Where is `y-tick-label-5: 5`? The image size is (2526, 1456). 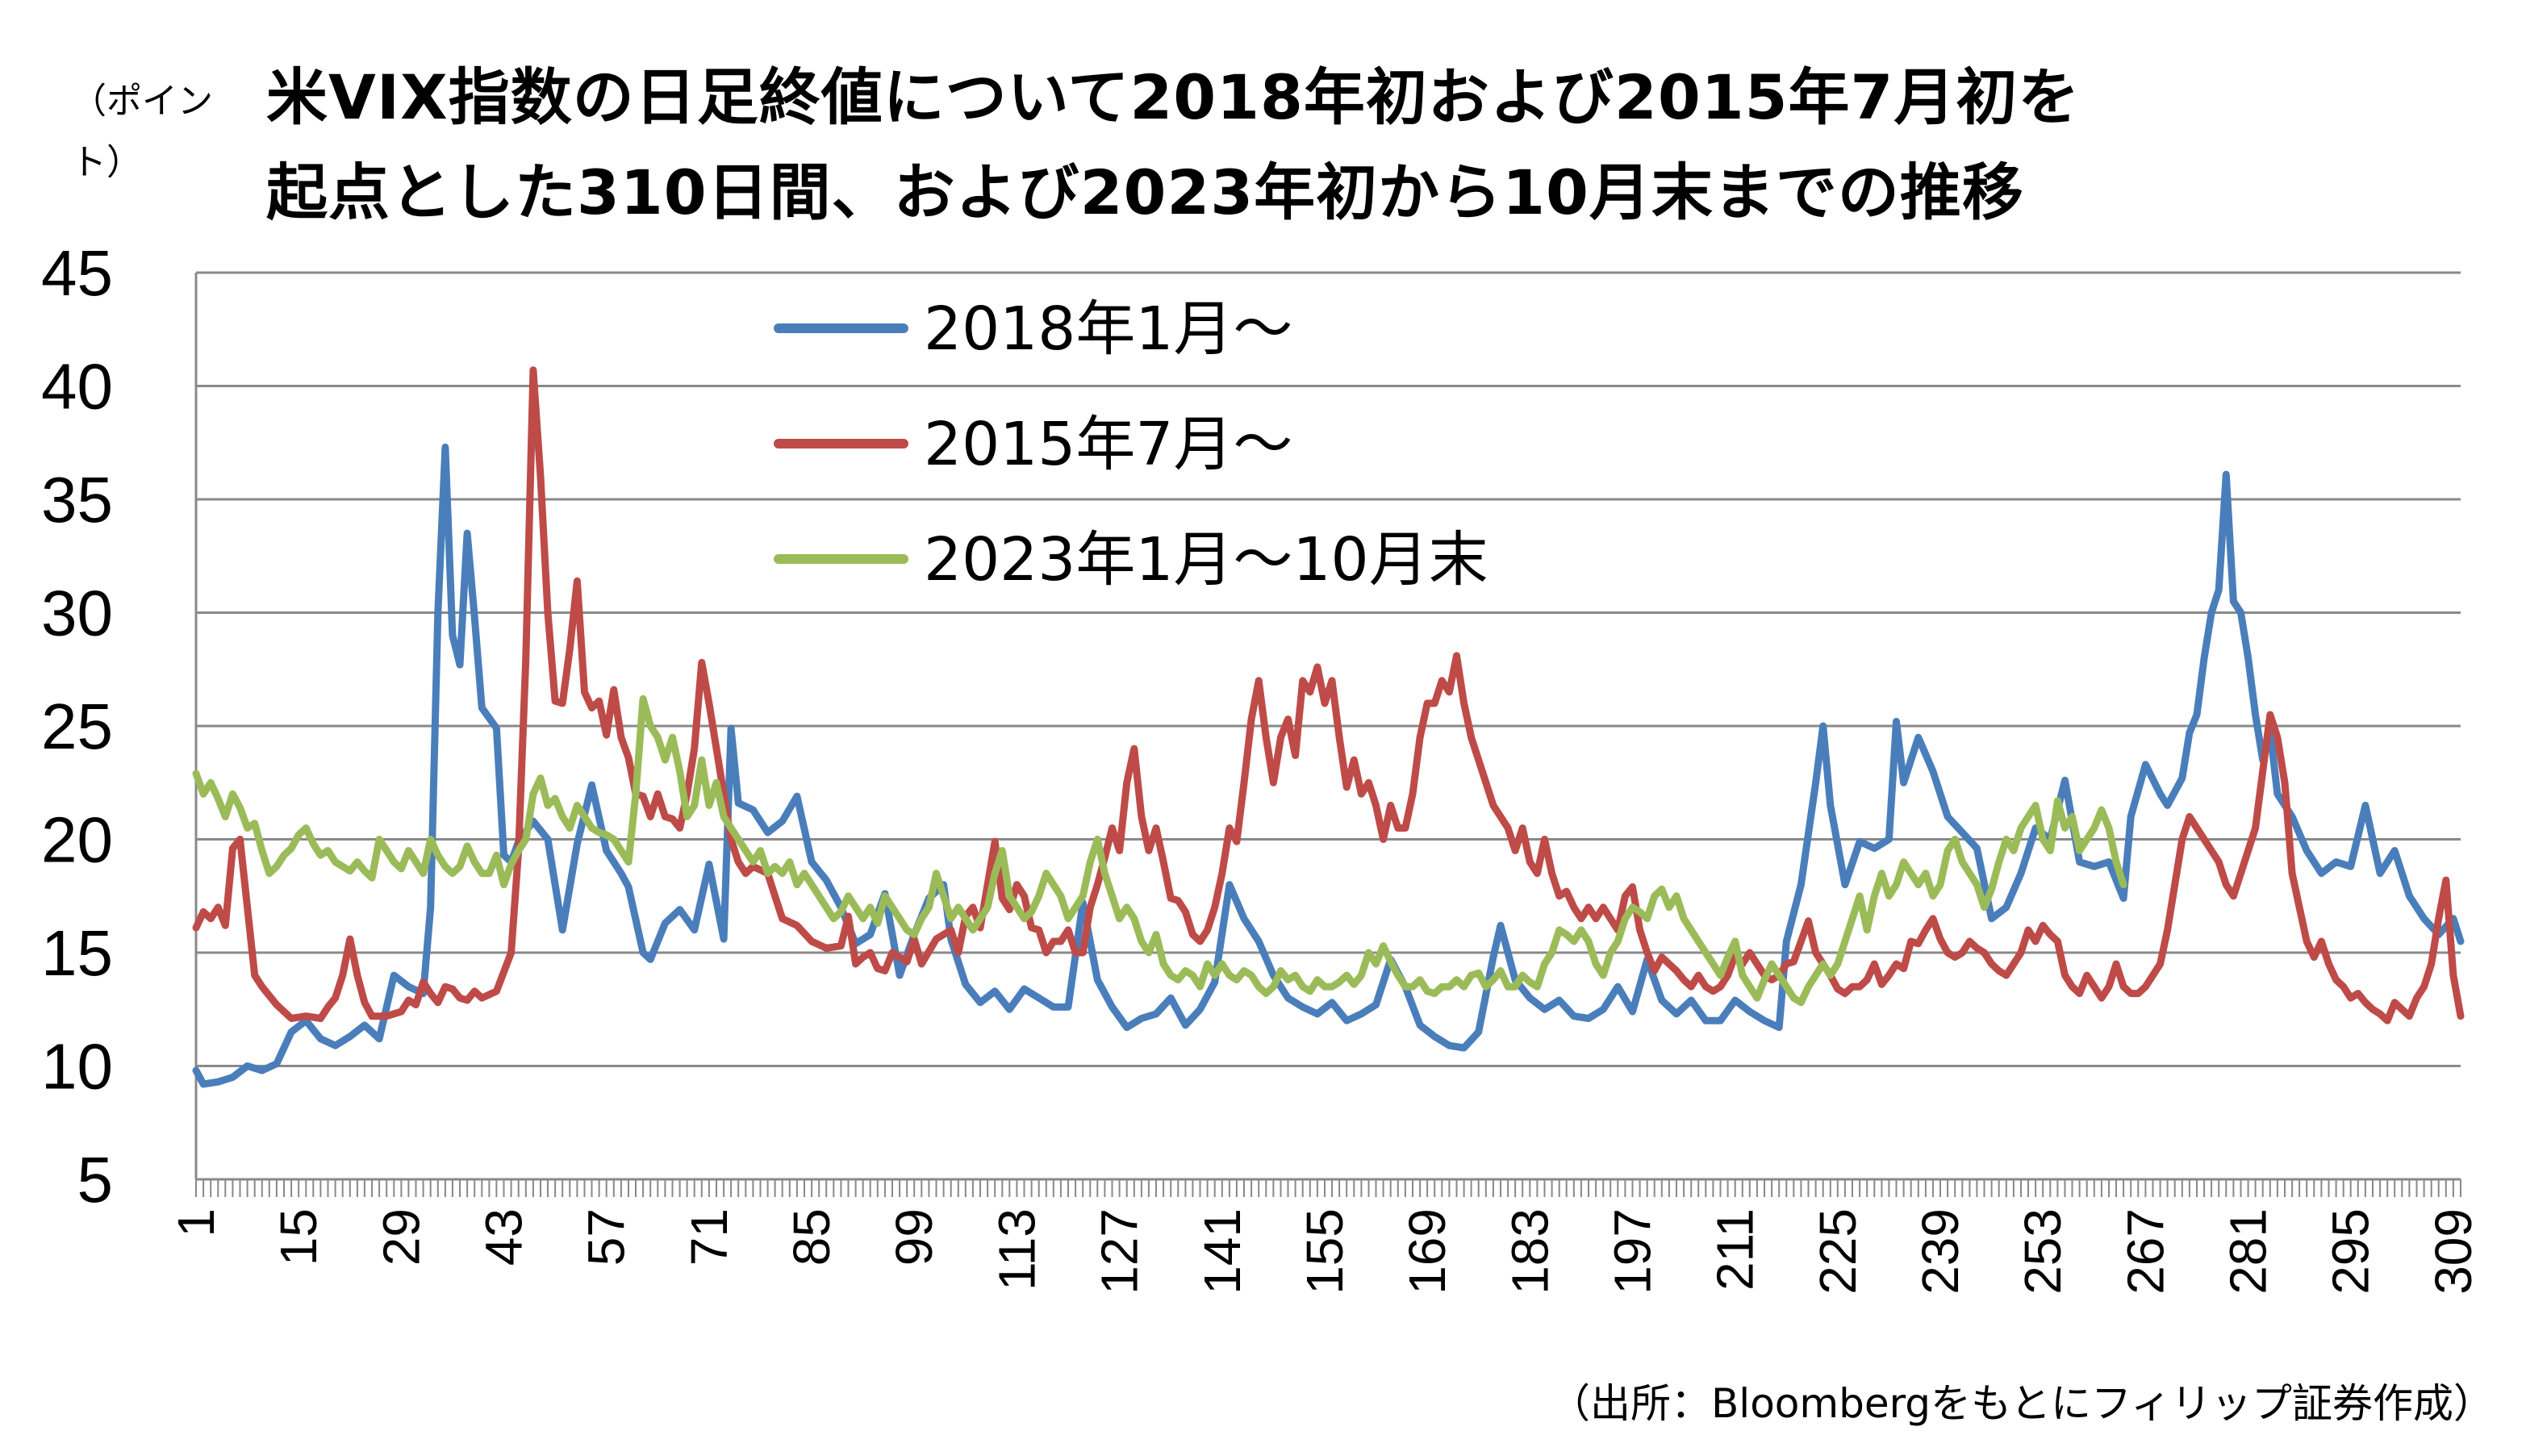
y-tick-label-5: 5 is located at coordinates (95, 1180).